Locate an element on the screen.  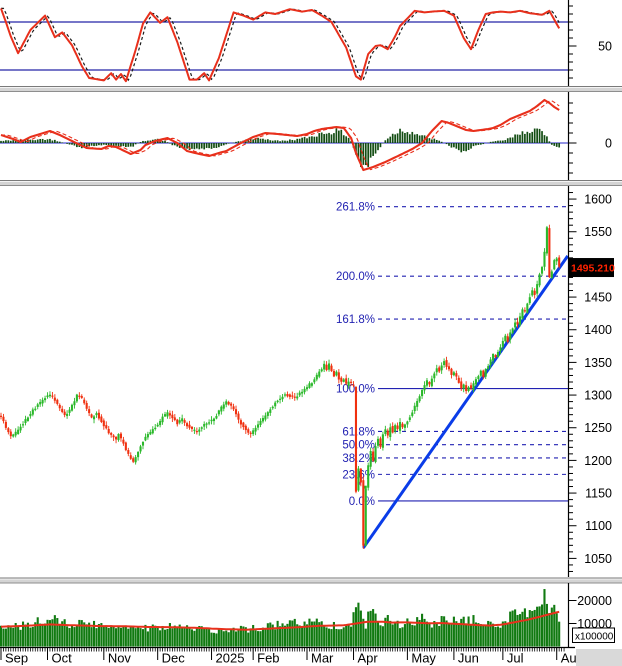
volume-panel is located at coordinates (287, 619).